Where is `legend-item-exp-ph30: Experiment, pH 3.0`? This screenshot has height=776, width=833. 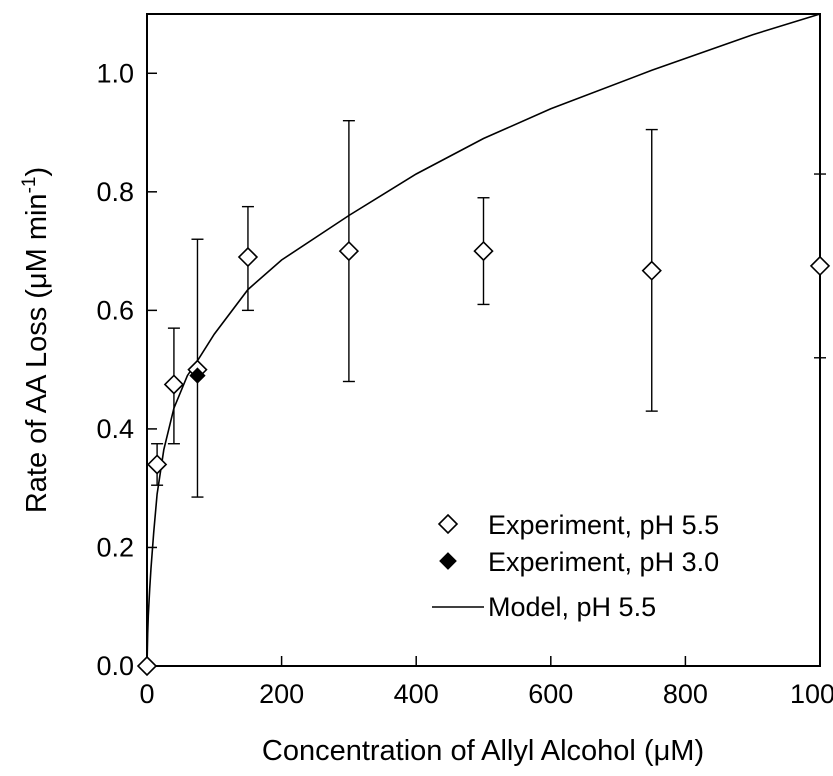 legend-item-exp-ph30: Experiment, pH 3.0 is located at coordinates (579, 562).